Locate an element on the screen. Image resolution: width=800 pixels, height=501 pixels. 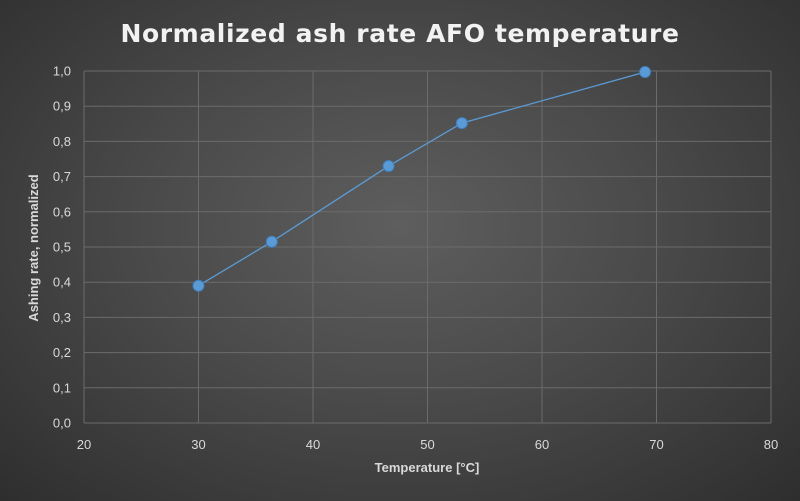
y-tick-label: 0,5 is located at coordinates (62, 247).